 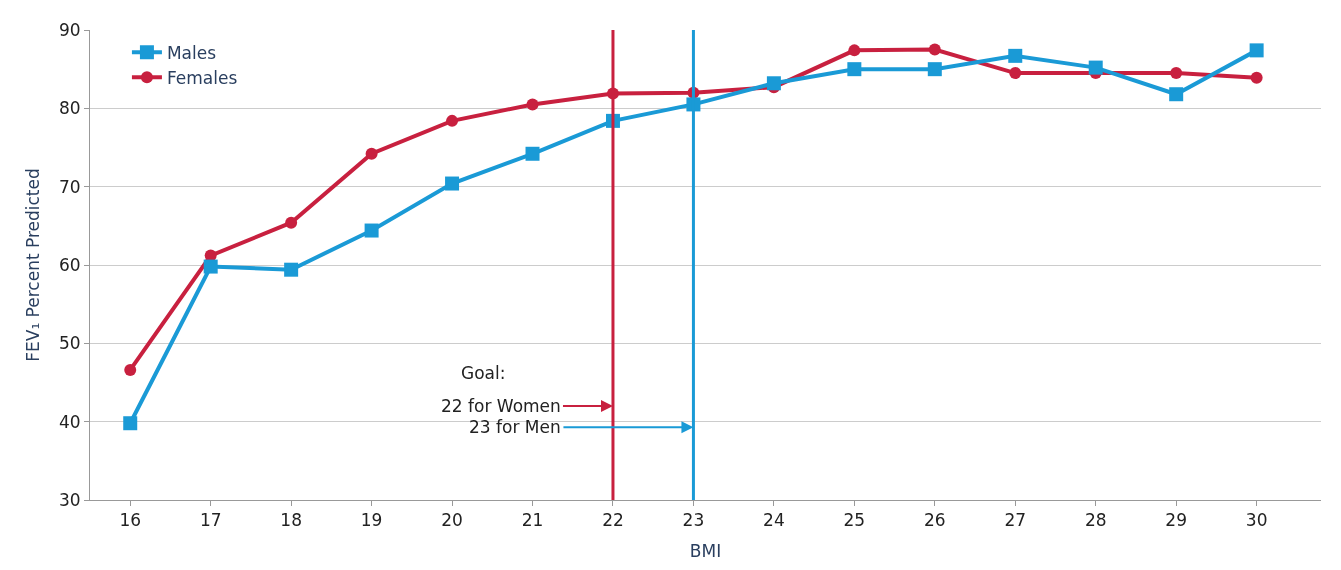 What do you see at coordinates (1256, 520) in the screenshot?
I see `x-tick-label: 30` at bounding box center [1256, 520].